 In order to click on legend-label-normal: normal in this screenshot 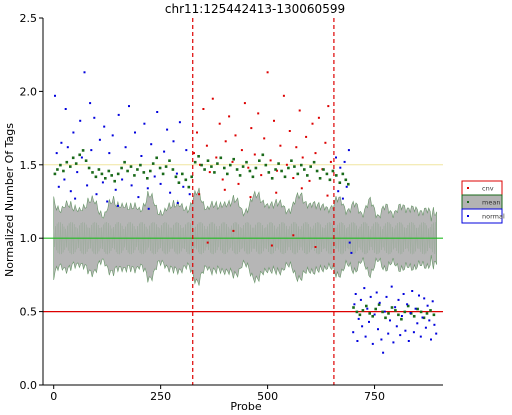, I will do `click(493, 217)`.